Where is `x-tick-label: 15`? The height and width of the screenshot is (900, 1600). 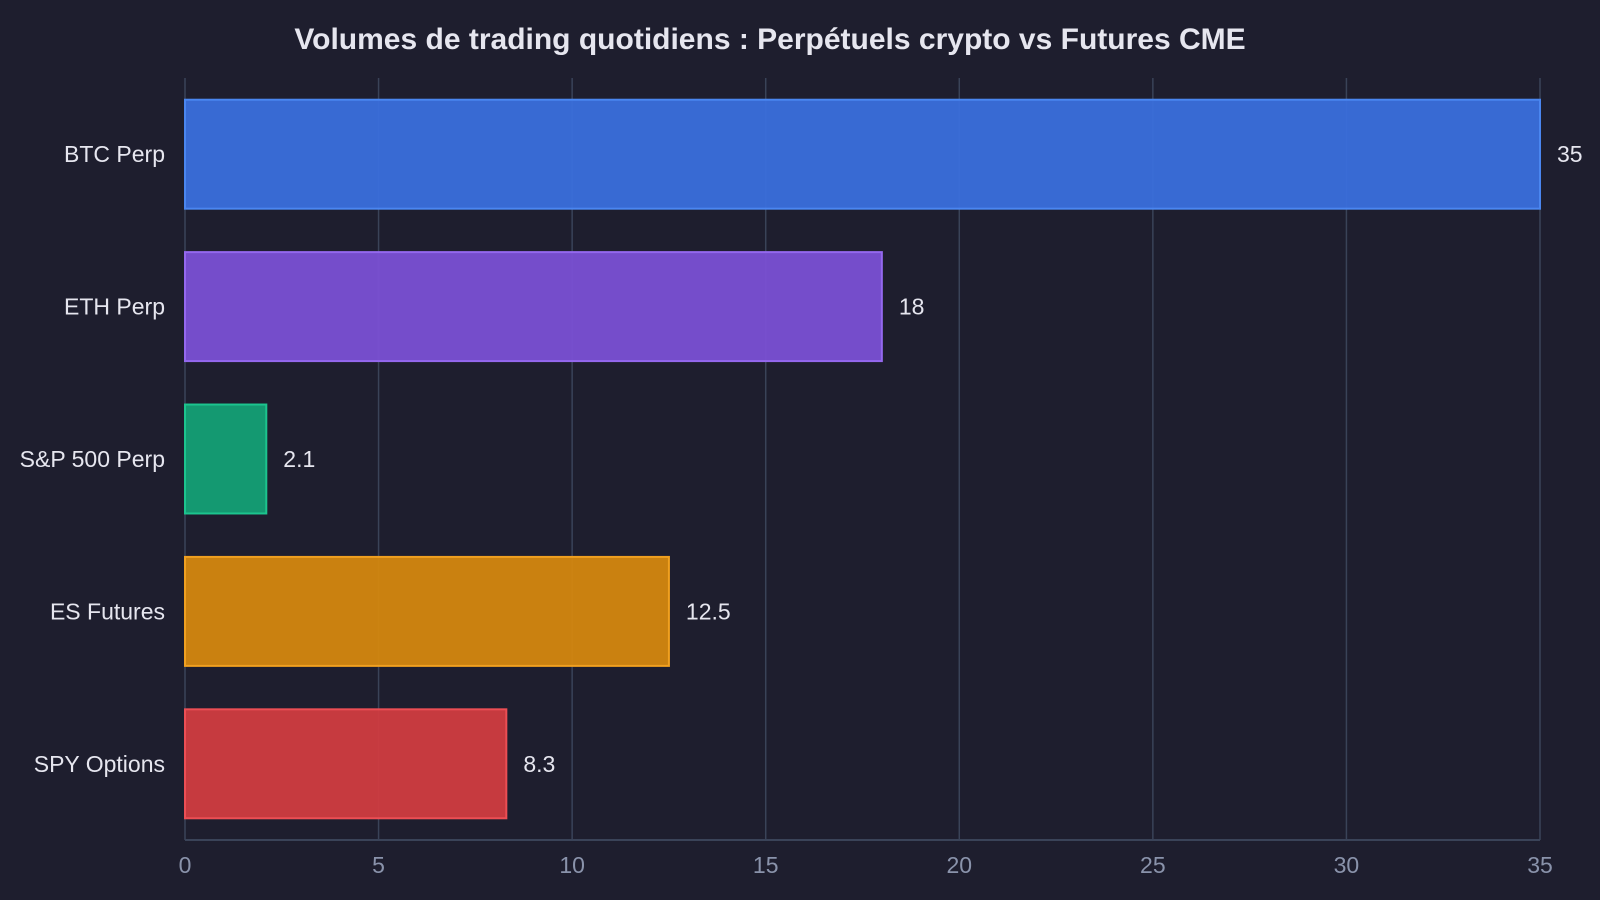
x-tick-label: 15 is located at coordinates (766, 865).